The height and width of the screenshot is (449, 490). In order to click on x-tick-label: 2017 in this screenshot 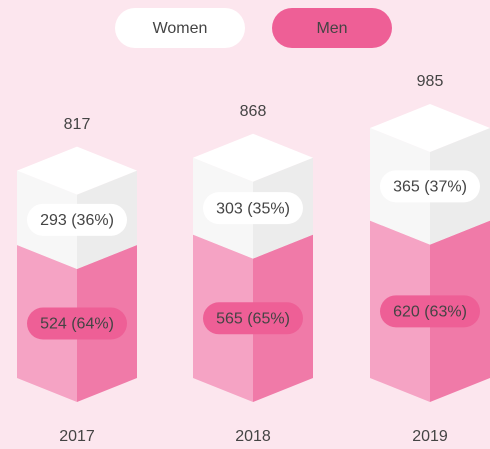, I will do `click(77, 436)`.